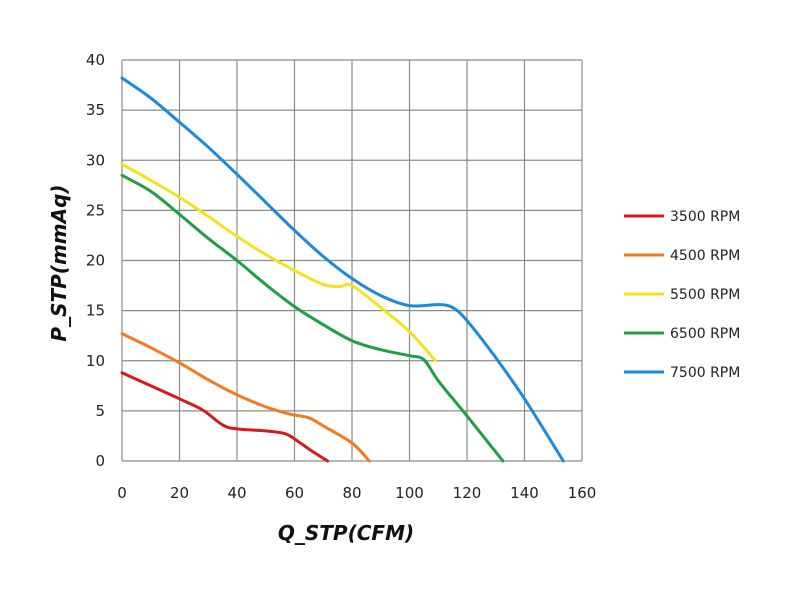 The height and width of the screenshot is (600, 800). I want to click on legend: 3500 RPM 4500 RPM 5500 RPM 6500 RPM 7500 RPM, so click(682, 295).